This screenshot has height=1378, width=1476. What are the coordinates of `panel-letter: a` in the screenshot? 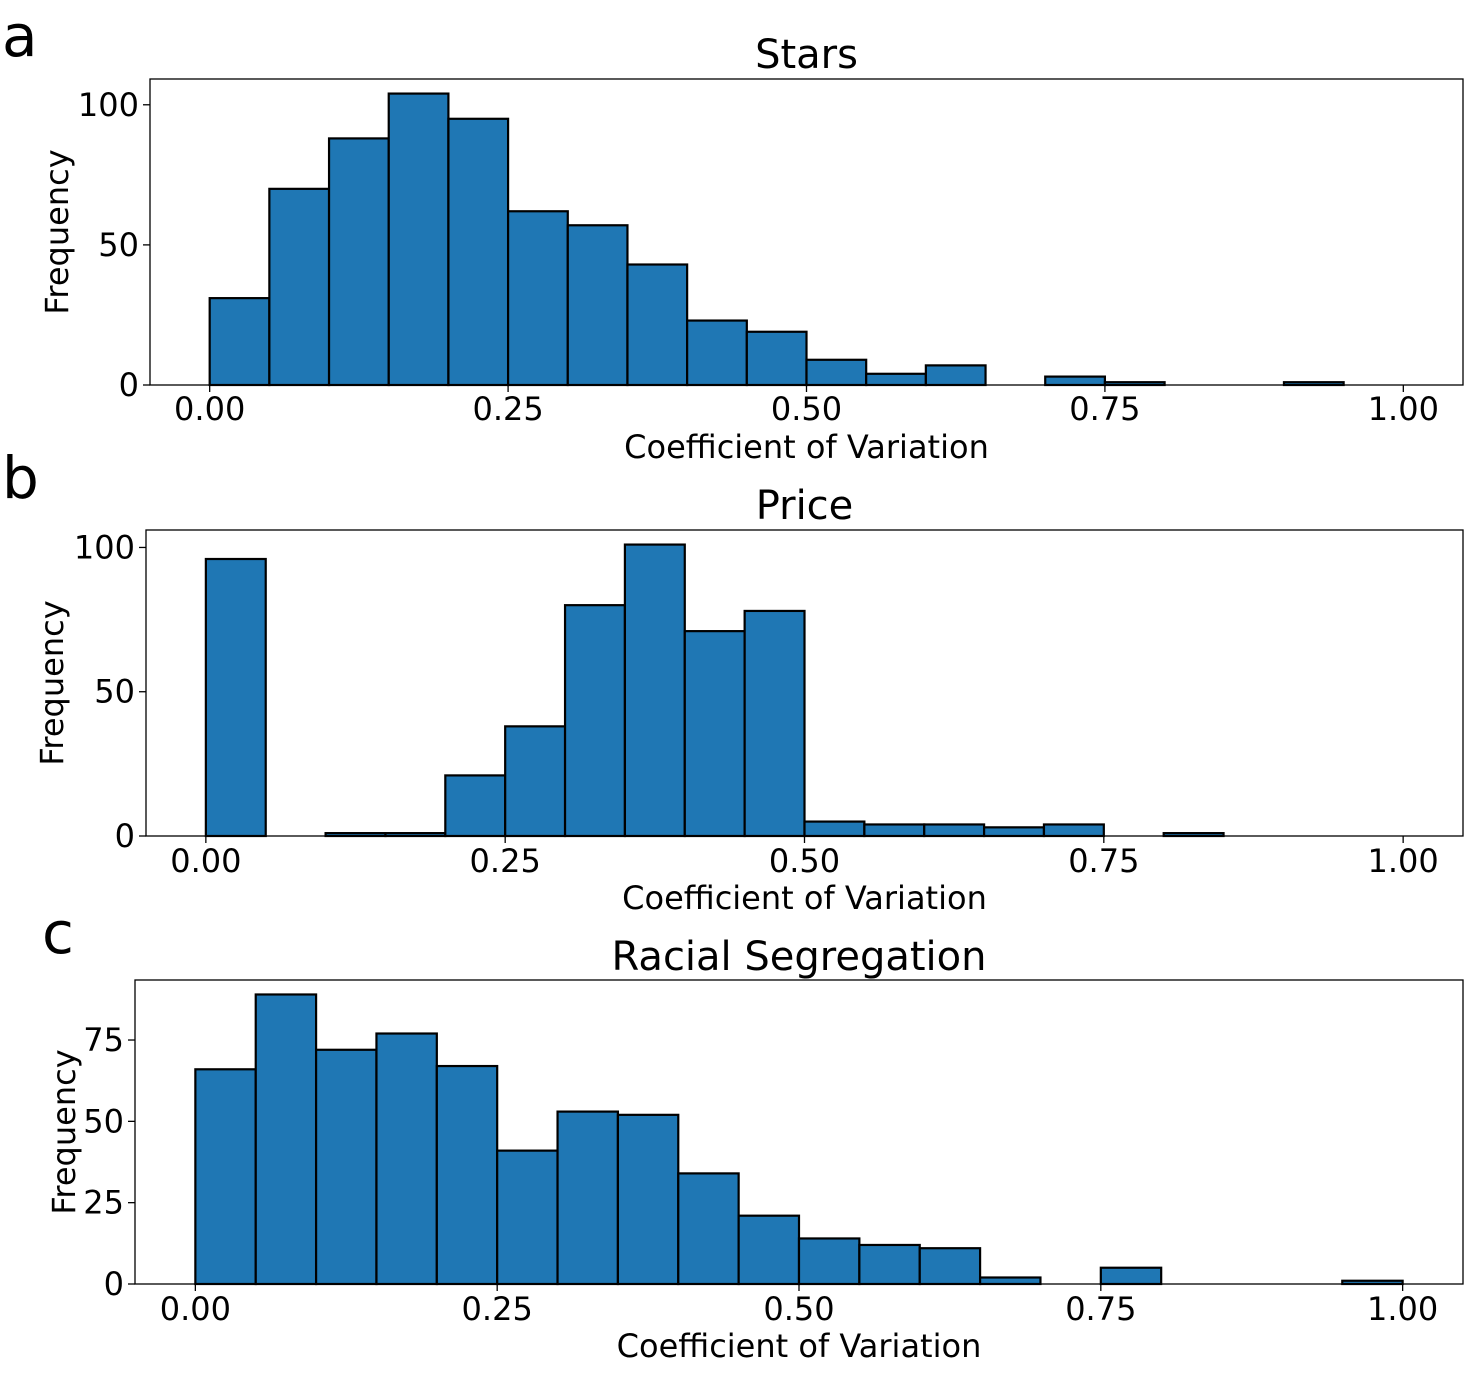 It's located at (20, 36).